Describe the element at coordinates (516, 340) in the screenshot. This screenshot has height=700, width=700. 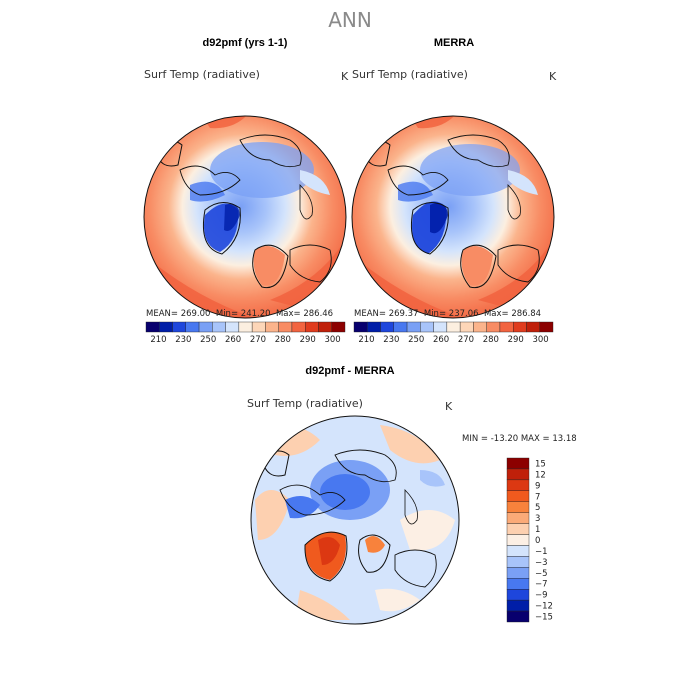
I see `colorbar-tick-label: 290` at that location.